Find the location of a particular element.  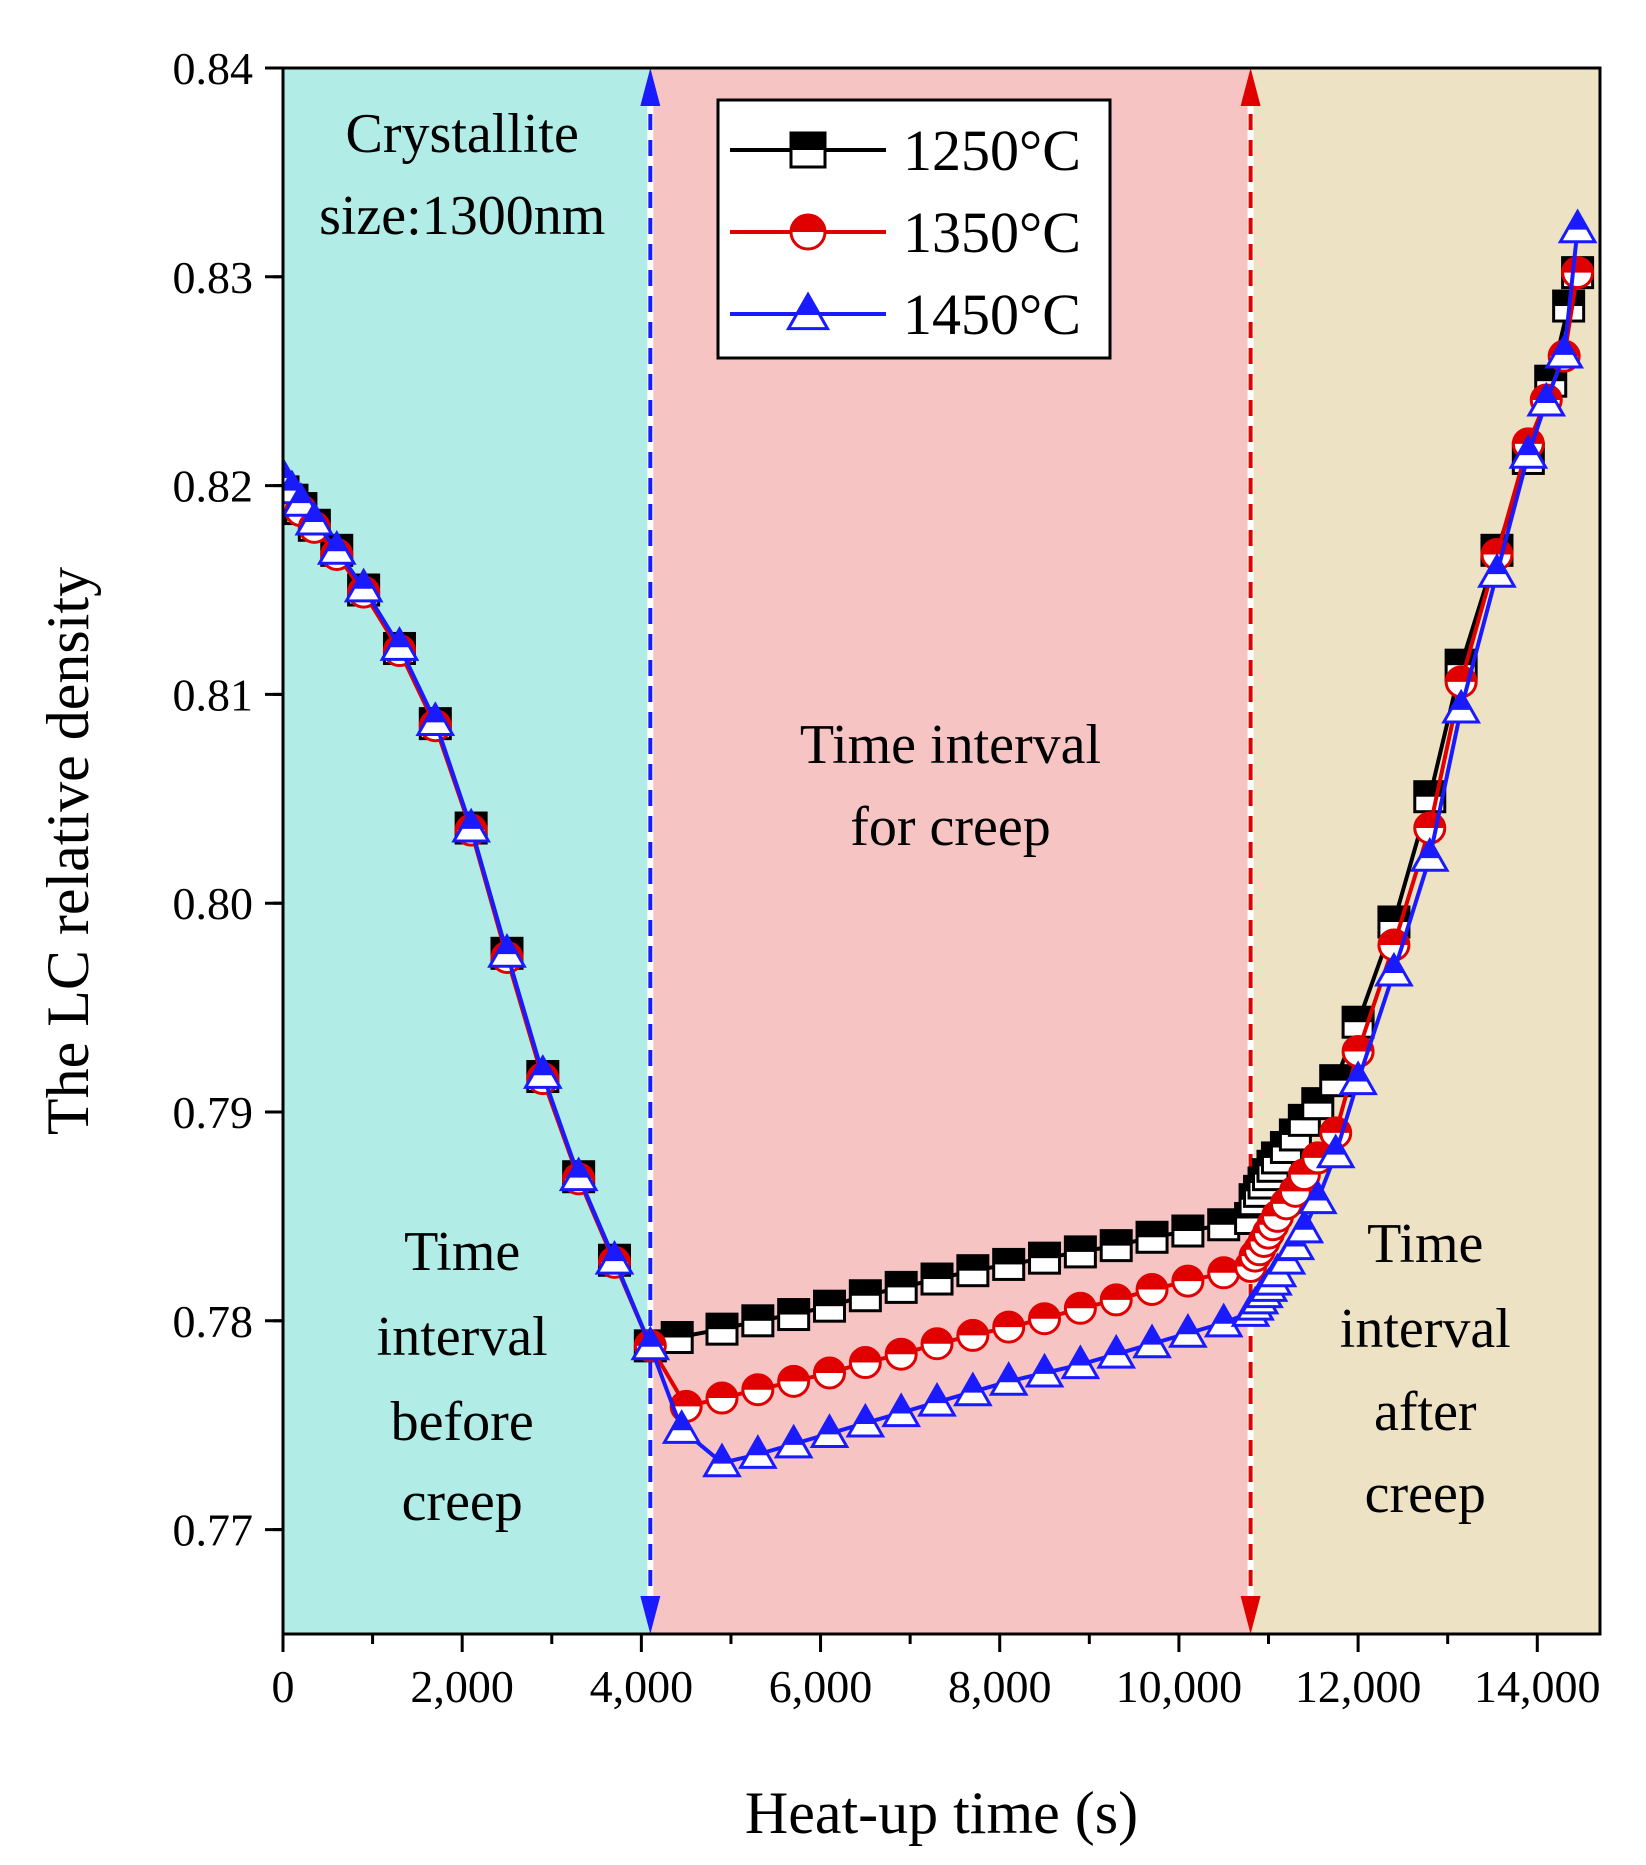

series-2-point-14-fill is located at coordinates (682, 1421).